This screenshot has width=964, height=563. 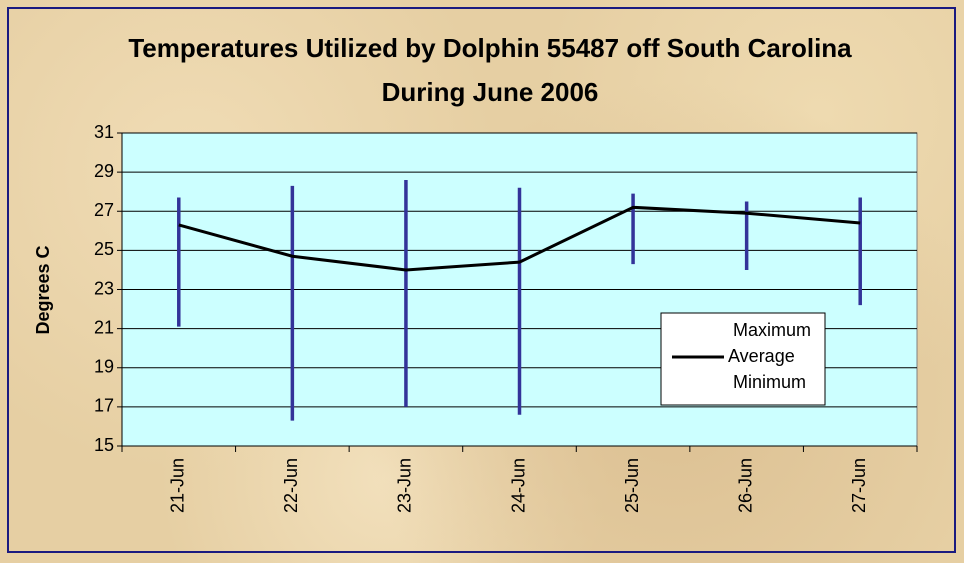 I want to click on x-tick-label: 25-Jun, so click(x=632, y=485).